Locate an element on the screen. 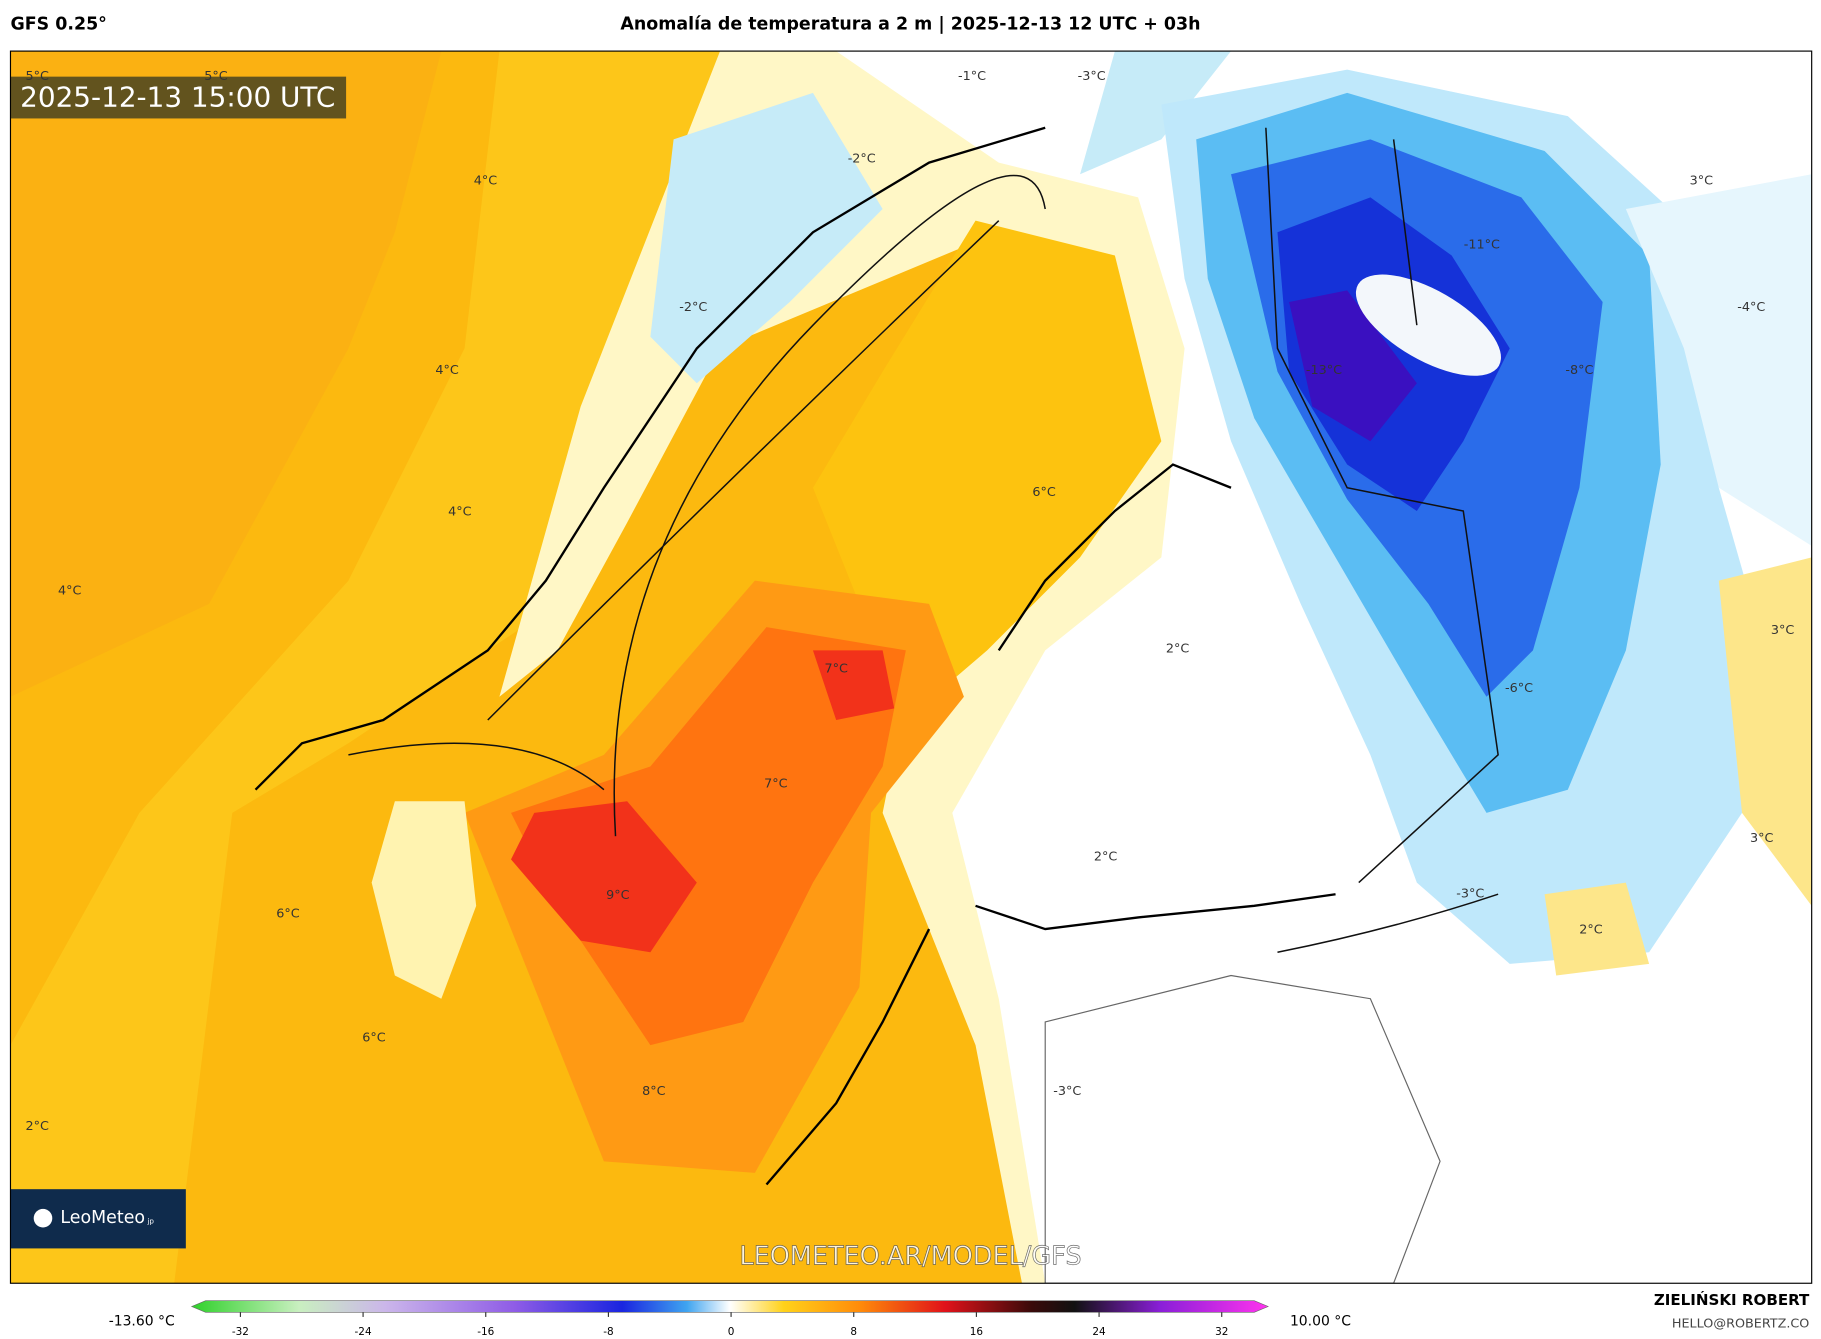 The width and height of the screenshot is (1821, 1339). temperature-label: -6°C is located at coordinates (1519, 688).